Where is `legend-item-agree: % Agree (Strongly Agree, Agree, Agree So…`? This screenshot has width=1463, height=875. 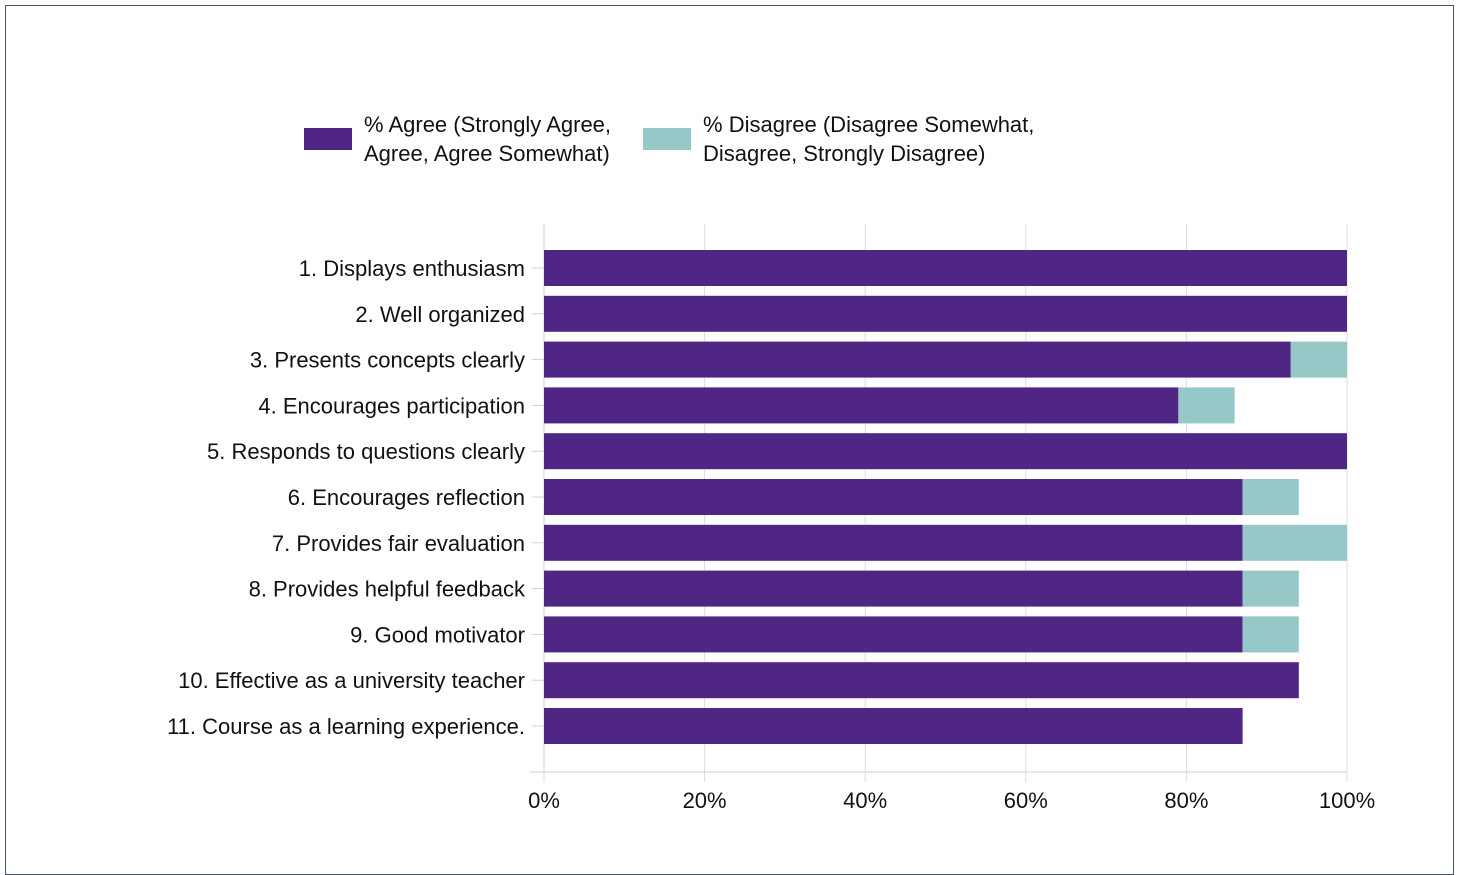 legend-item-agree: % Agree (Strongly Agree, Agree, Agree So… is located at coordinates (457, 139).